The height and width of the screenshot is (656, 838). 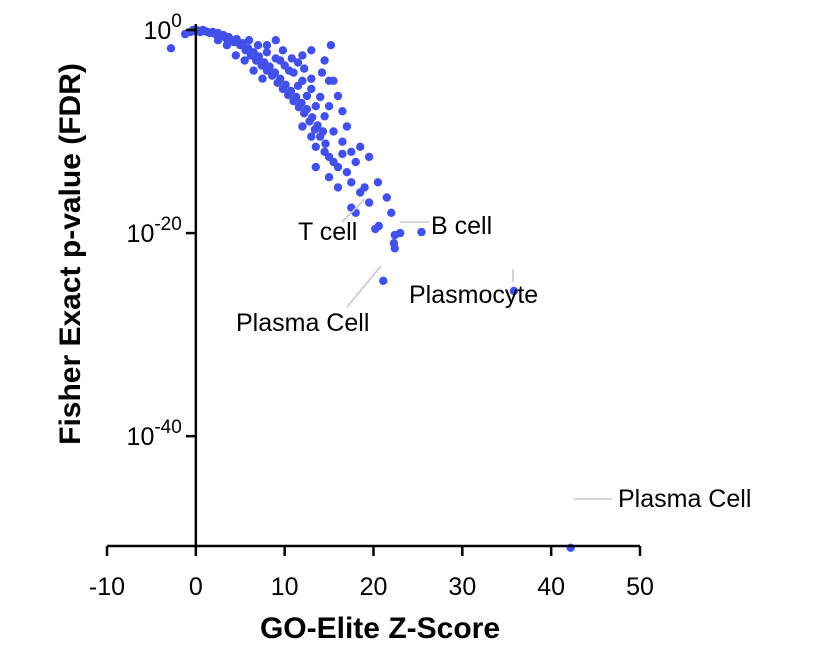 I want to click on x-tick-label: -10, so click(x=107, y=587).